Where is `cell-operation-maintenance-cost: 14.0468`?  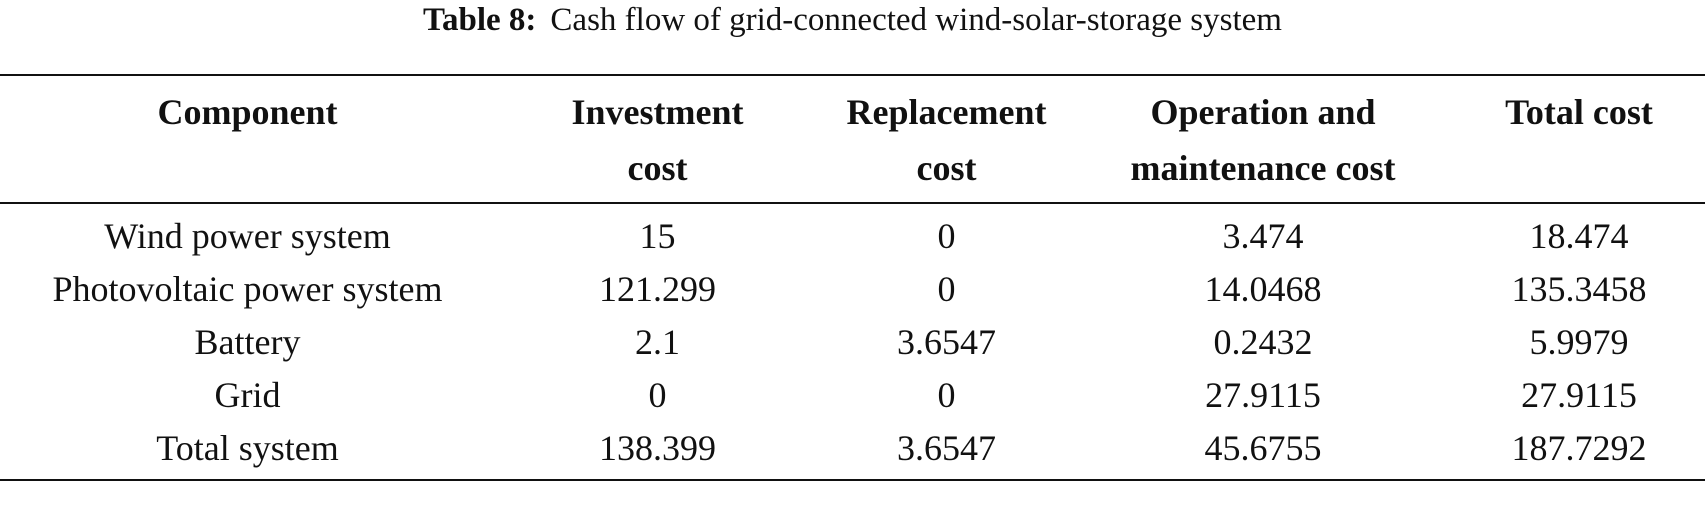
cell-operation-maintenance-cost: 14.0468 is located at coordinates (1263, 289).